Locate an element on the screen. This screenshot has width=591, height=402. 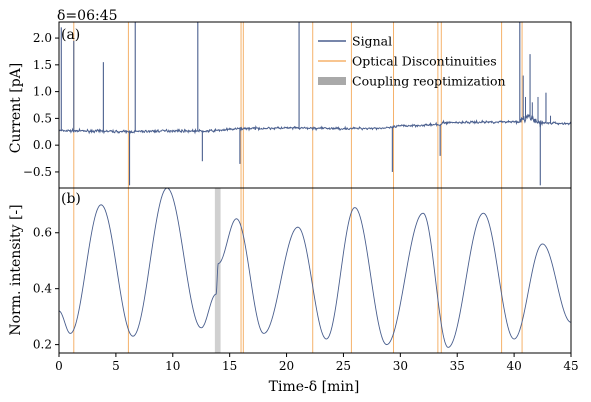
panel-b-ytick-label-0: 0.2 is located at coordinates (42, 345).